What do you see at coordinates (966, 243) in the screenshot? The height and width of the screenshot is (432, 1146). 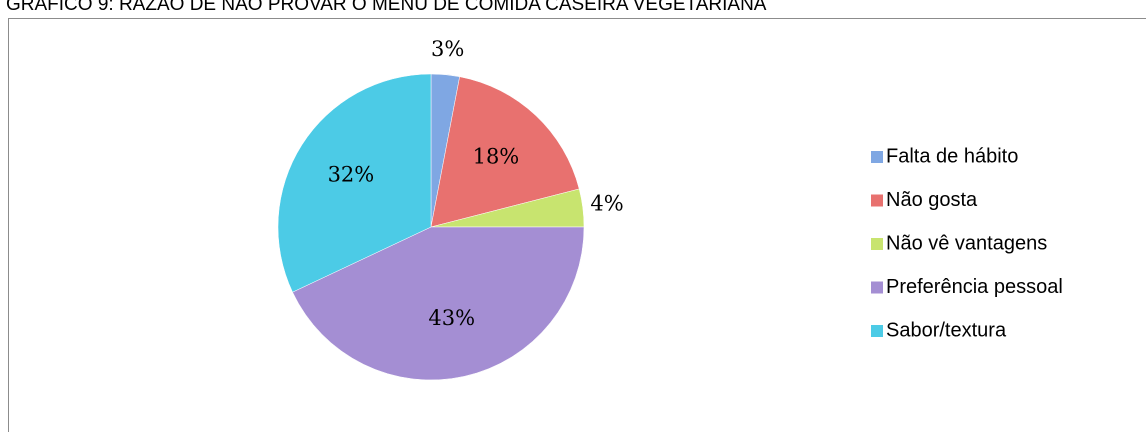 I see `legend-label: Não vê vantagens` at bounding box center [966, 243].